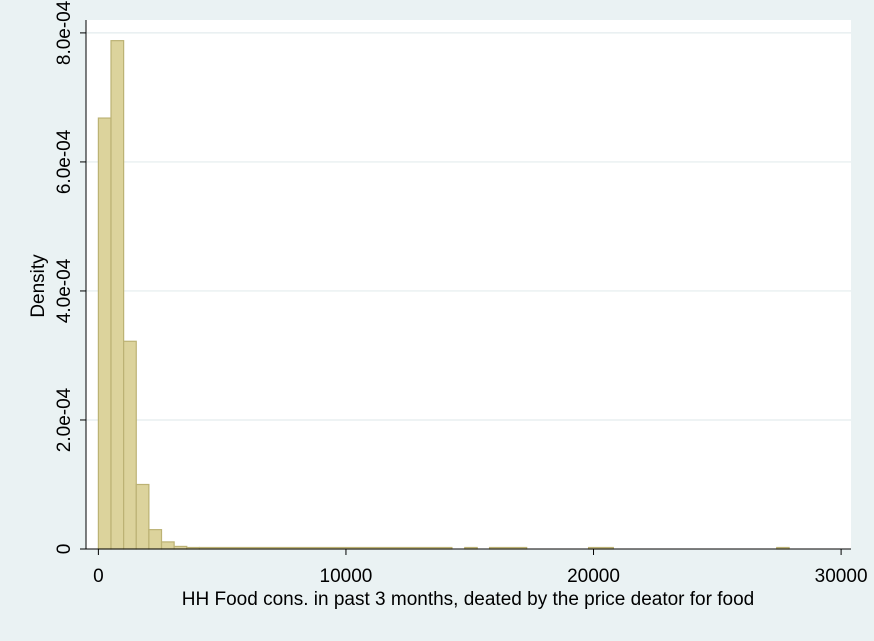  What do you see at coordinates (64, 32) in the screenshot?
I see `y-tick-label: 8.0e-04` at bounding box center [64, 32].